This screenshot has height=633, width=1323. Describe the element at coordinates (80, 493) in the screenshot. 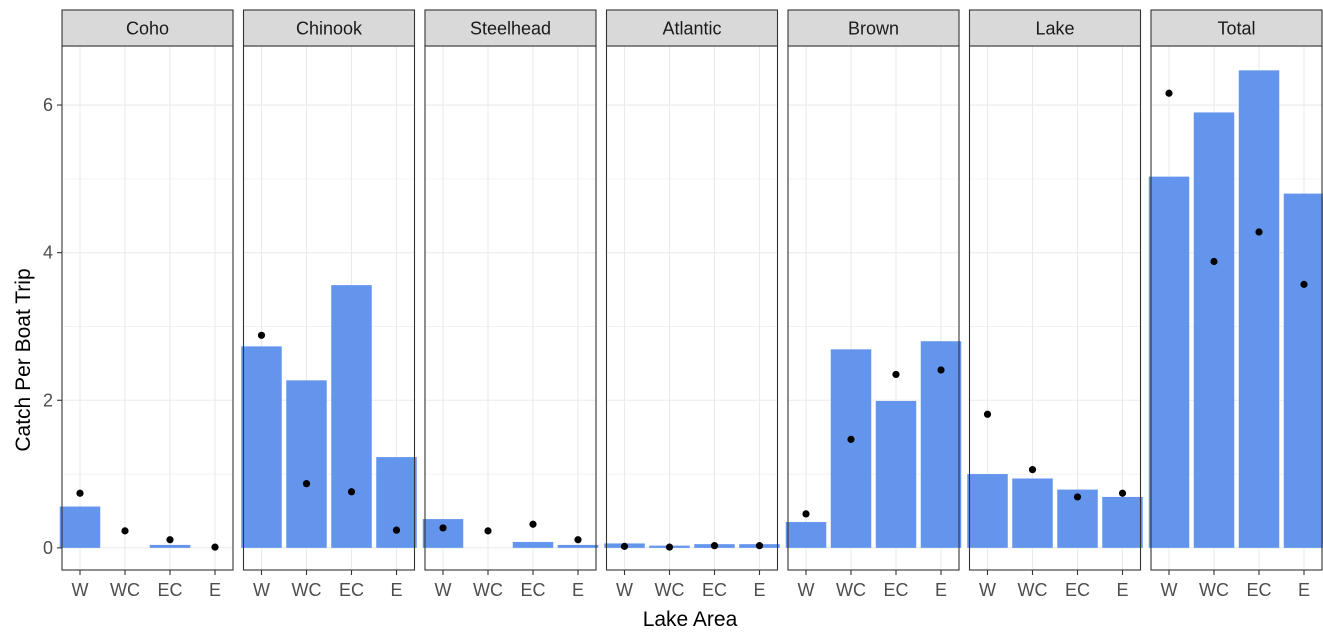

I see `point-coho-w` at that location.